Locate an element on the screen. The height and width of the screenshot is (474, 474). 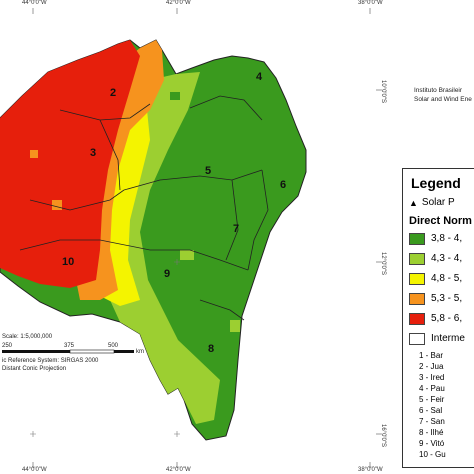
region-label: 6 is located at coordinates (283, 185).